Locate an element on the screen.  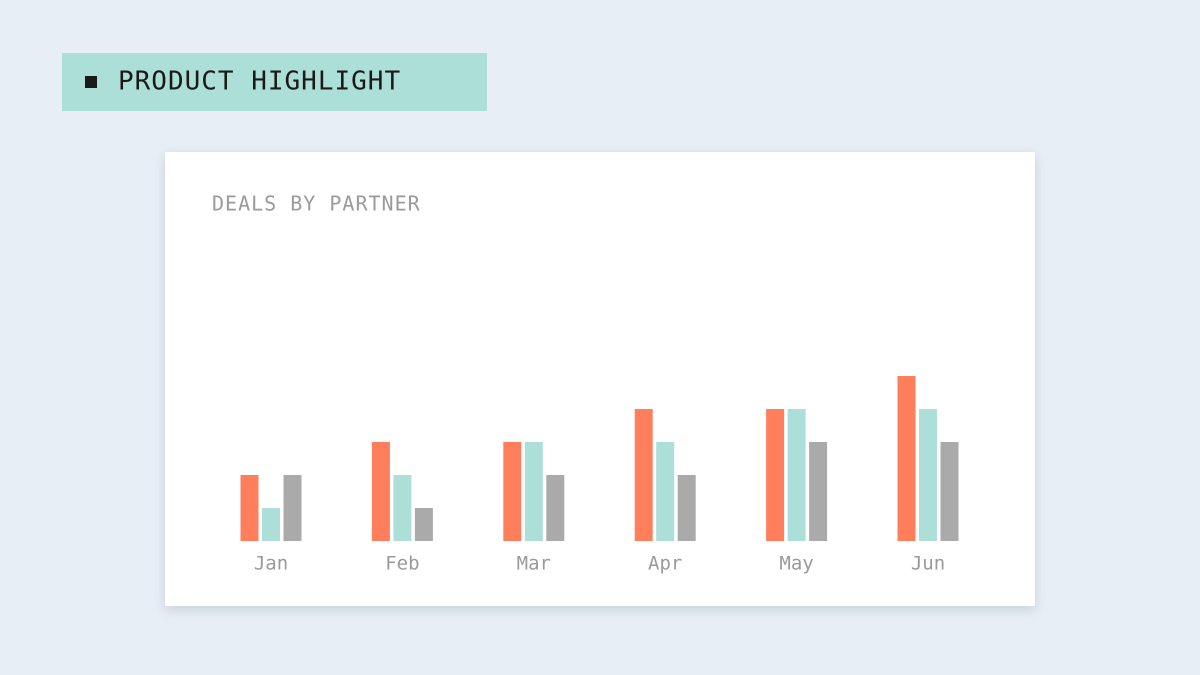
x-tick-label: Jan is located at coordinates (271, 564).